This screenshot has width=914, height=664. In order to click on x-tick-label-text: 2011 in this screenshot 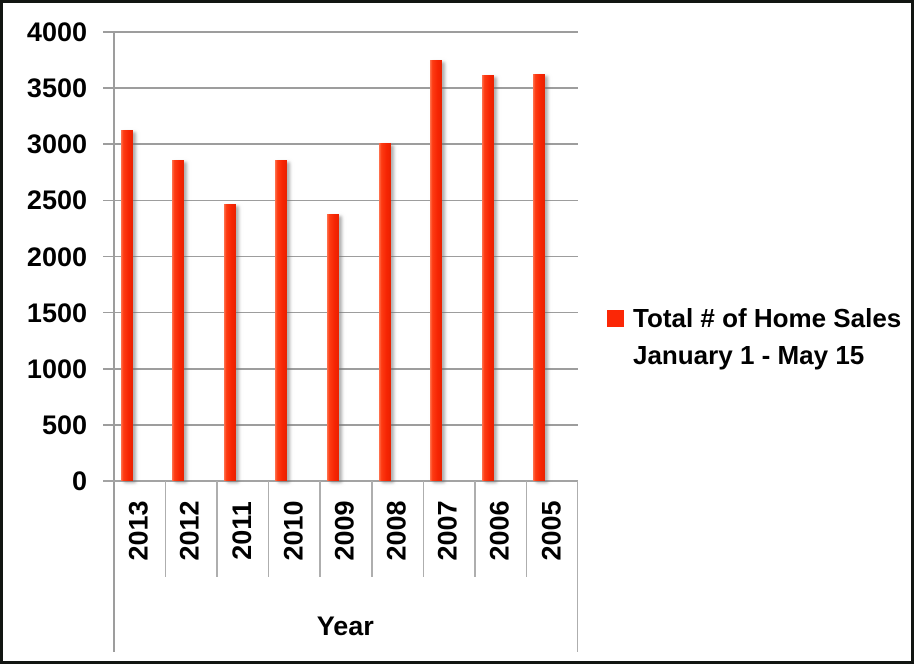, I will do `click(241, 530)`.